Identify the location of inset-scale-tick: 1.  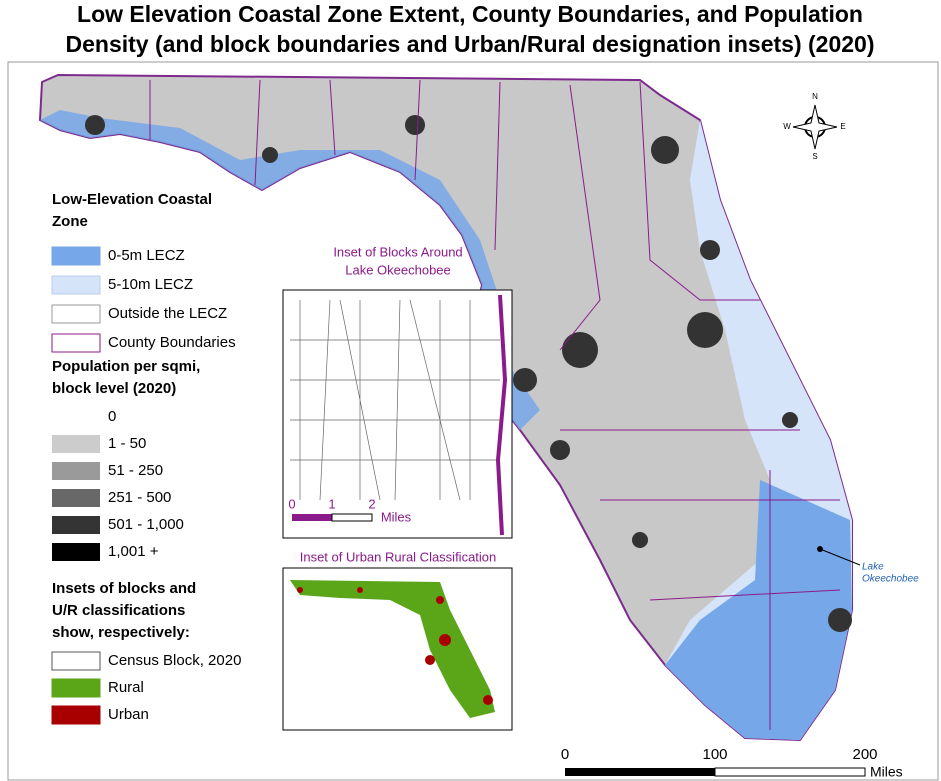
(331, 503).